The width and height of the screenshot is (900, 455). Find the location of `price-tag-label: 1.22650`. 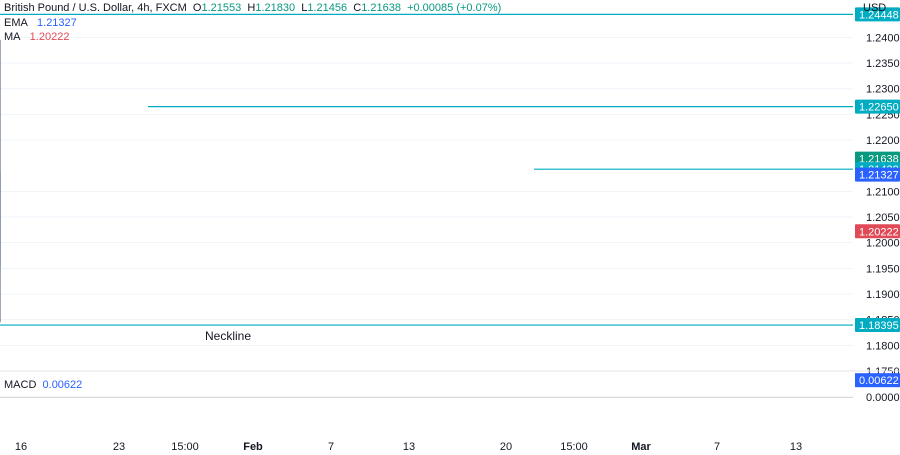

price-tag-label: 1.22650 is located at coordinates (879, 108).